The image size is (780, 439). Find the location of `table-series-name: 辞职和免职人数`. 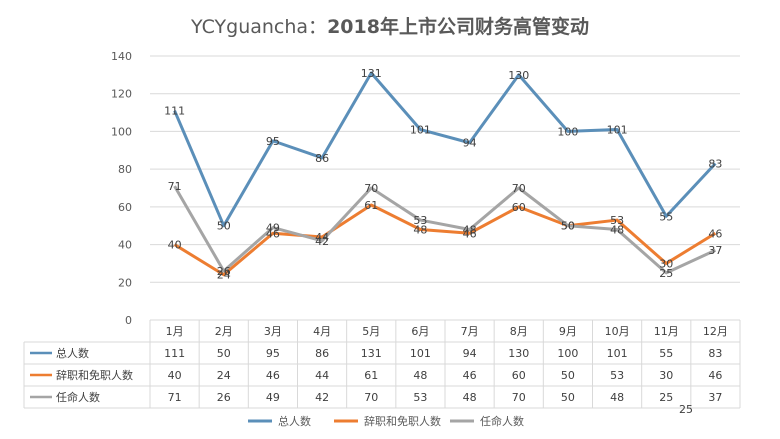

table-series-name: 辞职和免职人数 is located at coordinates (94, 375).